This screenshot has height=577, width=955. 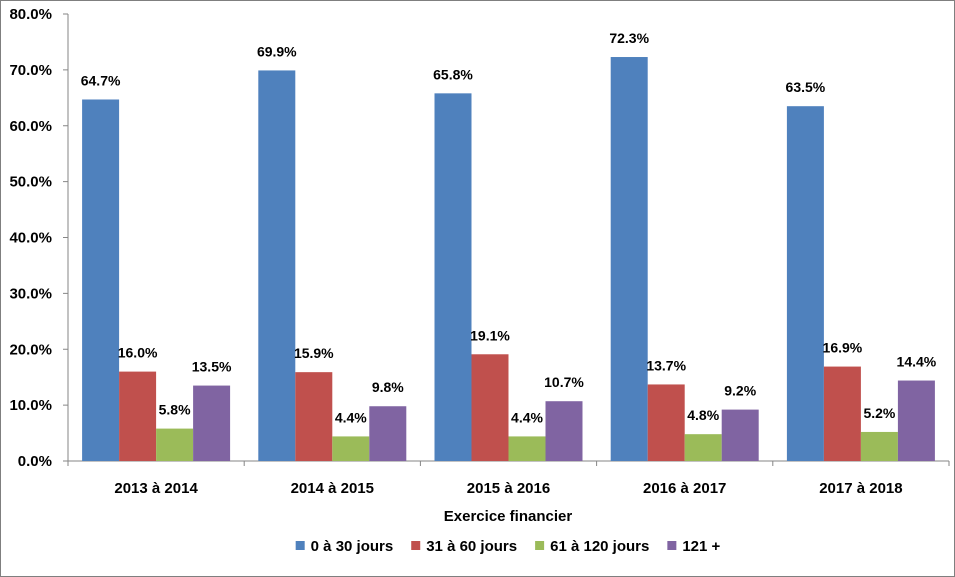 I want to click on y-tick-label: 10.0%, so click(x=30, y=405).